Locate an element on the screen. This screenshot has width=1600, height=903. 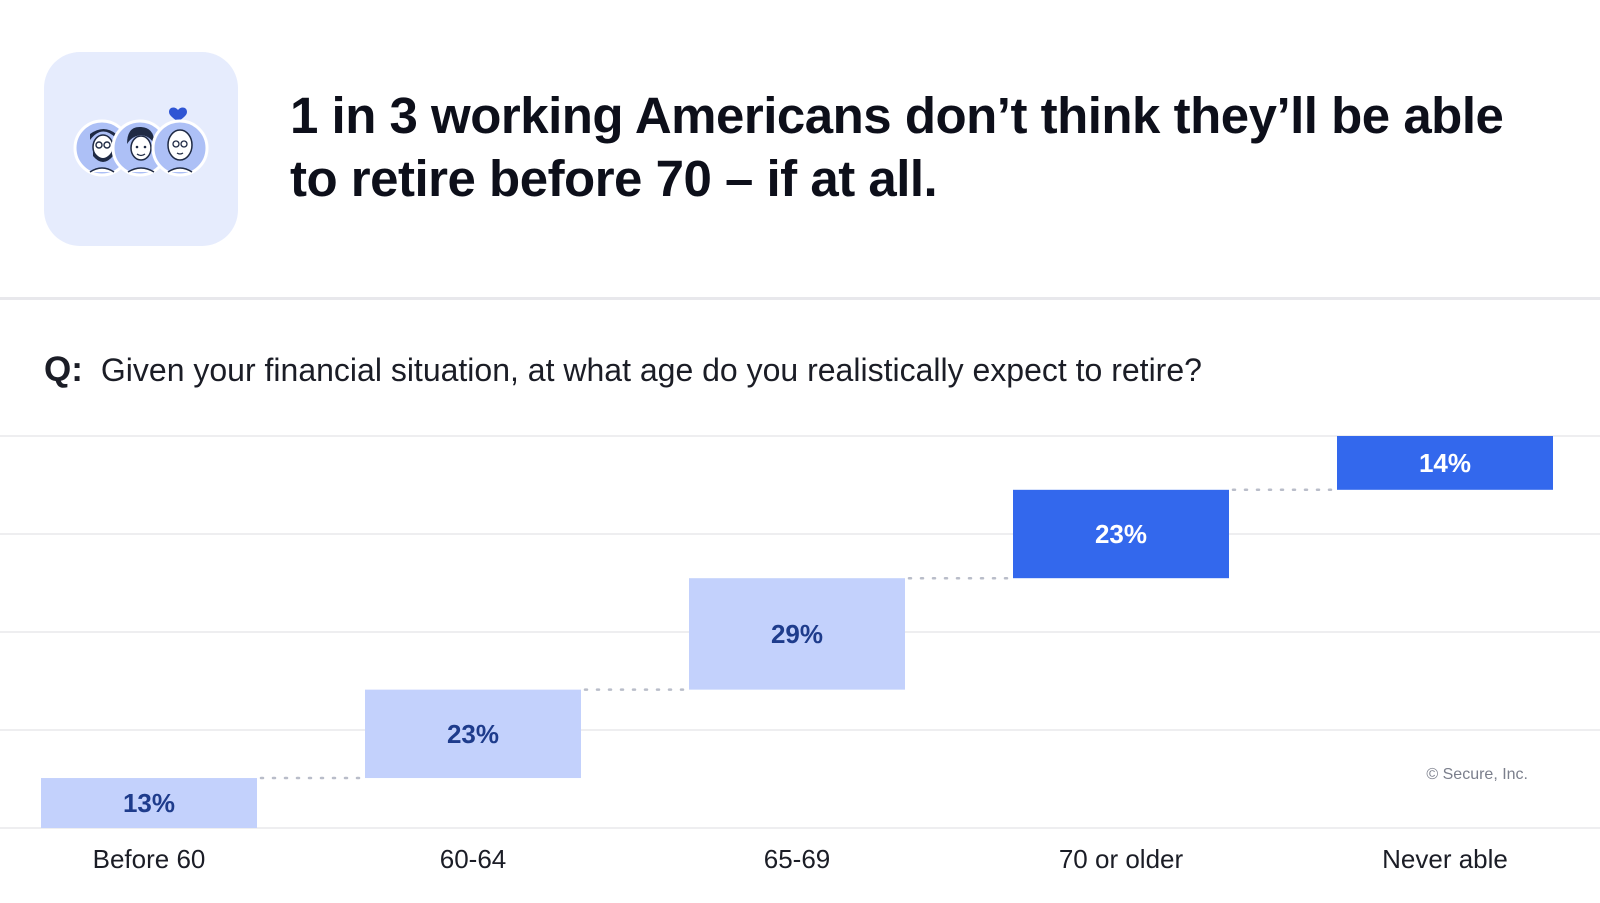
category-label: 70 or older is located at coordinates (1121, 859).